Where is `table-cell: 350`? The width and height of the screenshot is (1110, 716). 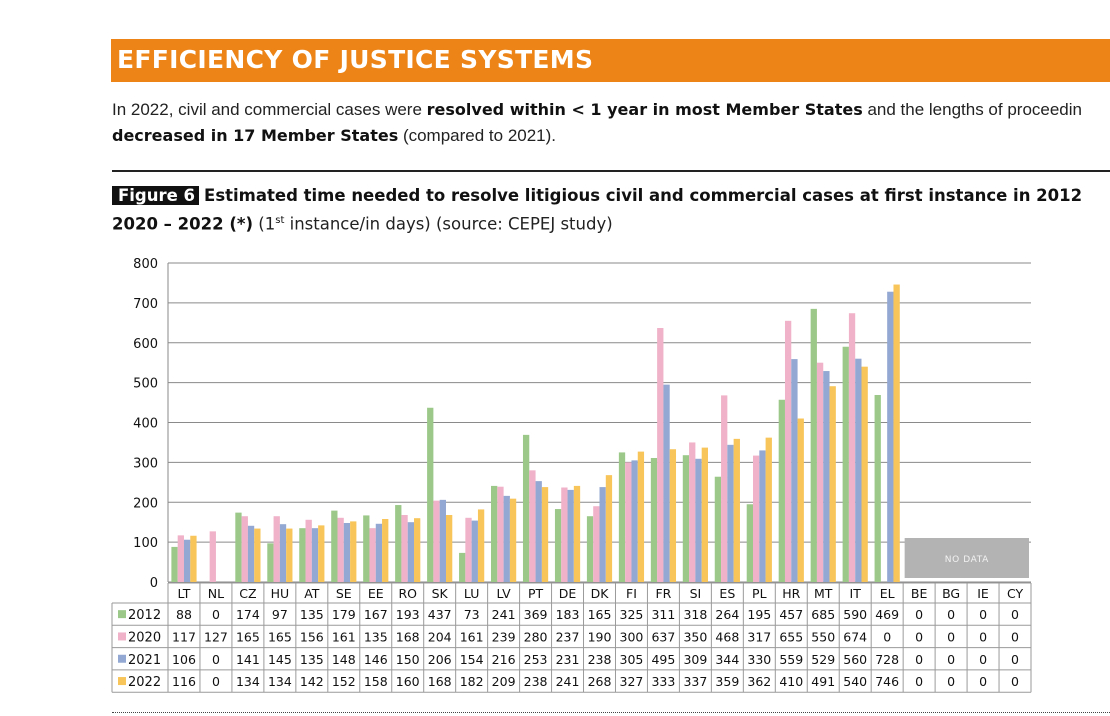
table-cell: 350 is located at coordinates (695, 636).